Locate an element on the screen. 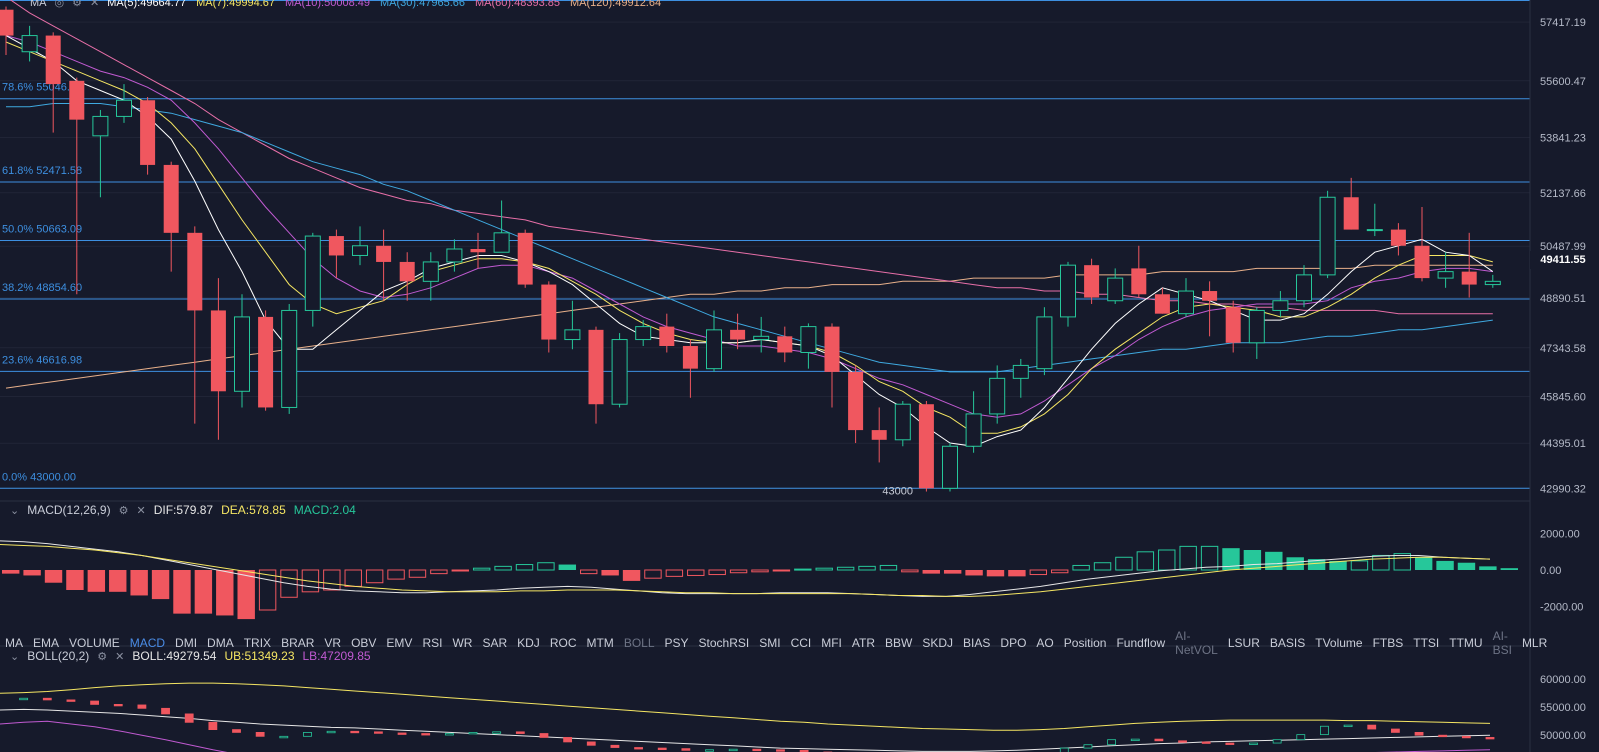 This screenshot has width=1599, height=752. tab-volume: VOLUME is located at coordinates (94, 643).